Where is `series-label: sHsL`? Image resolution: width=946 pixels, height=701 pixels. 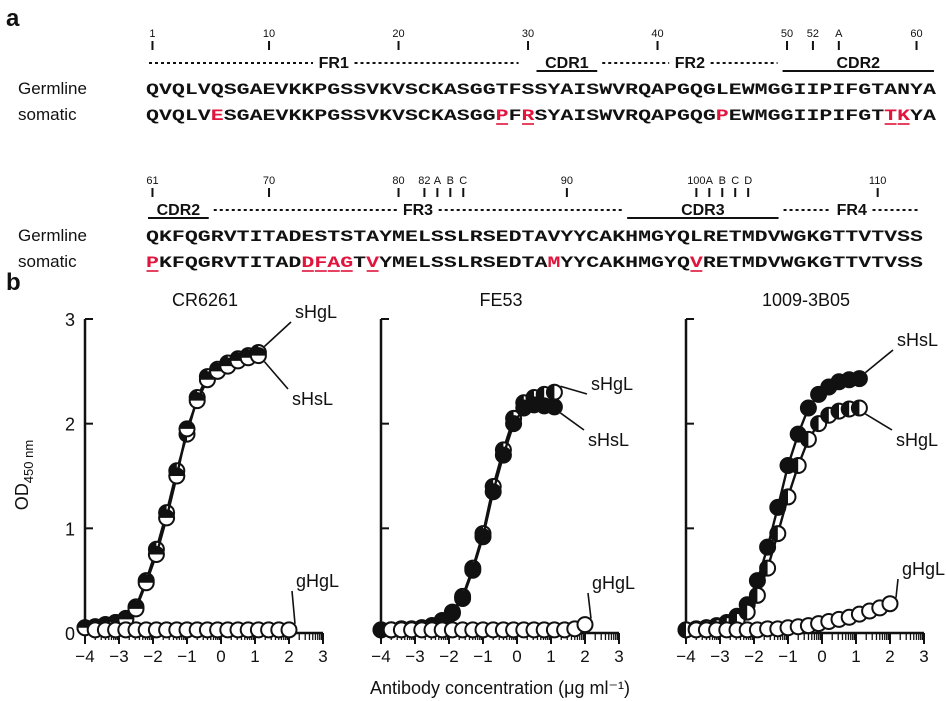 series-label: sHsL is located at coordinates (608, 440).